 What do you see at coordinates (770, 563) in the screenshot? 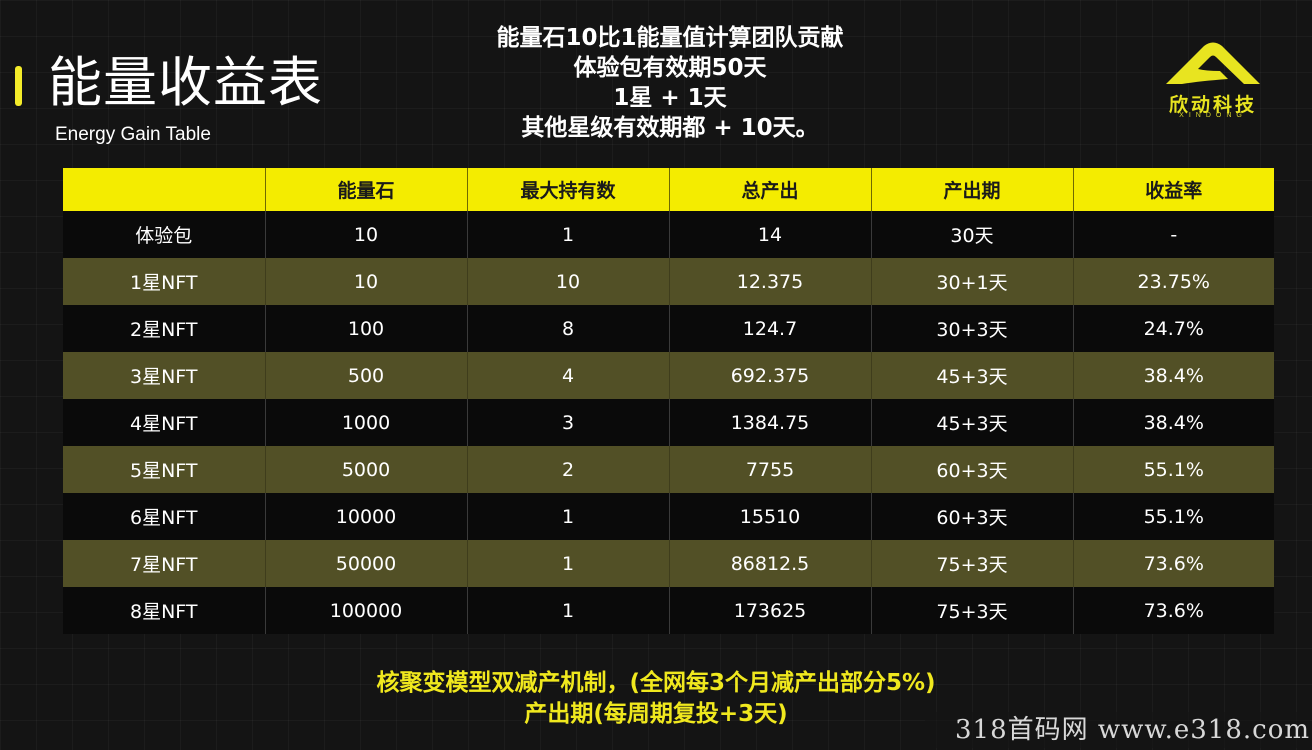
I see `cell-total-output: 86812.5` at bounding box center [770, 563].